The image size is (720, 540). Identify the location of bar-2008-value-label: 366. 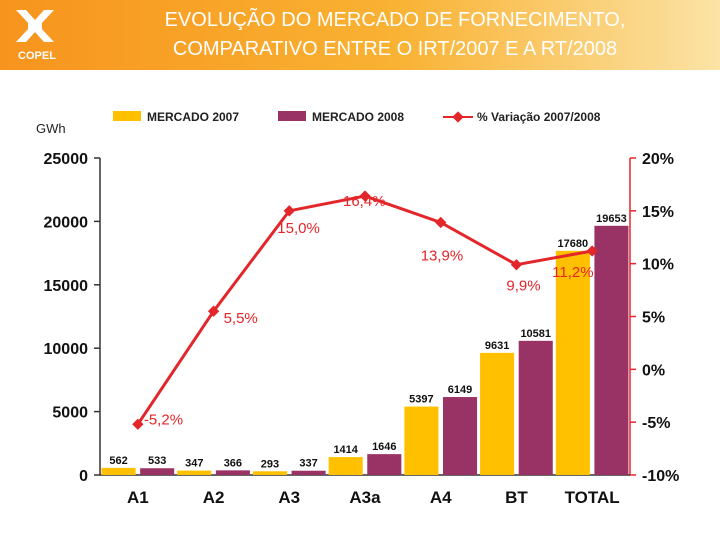
(233, 463).